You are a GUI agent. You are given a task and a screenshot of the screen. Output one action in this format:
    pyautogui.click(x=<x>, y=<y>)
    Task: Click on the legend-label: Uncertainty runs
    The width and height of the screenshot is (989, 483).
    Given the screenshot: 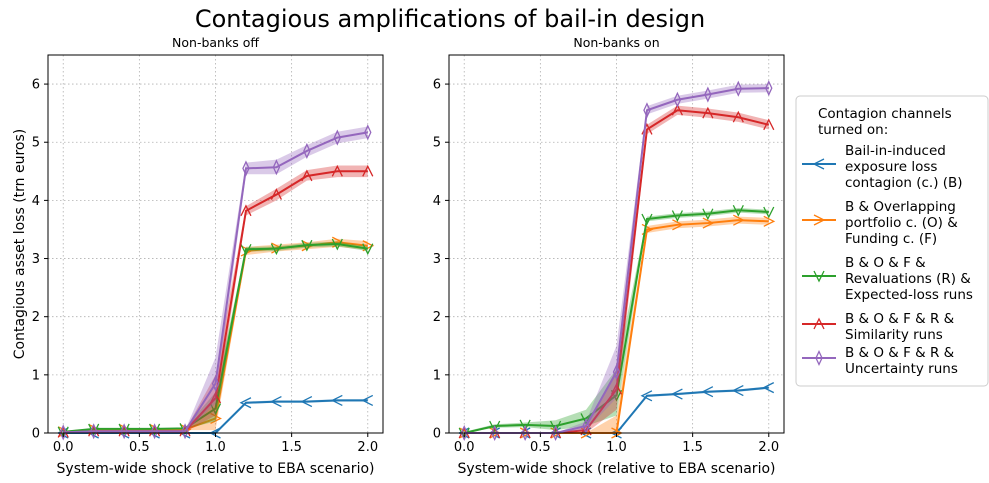 What is the action you would take?
    pyautogui.click(x=901, y=369)
    